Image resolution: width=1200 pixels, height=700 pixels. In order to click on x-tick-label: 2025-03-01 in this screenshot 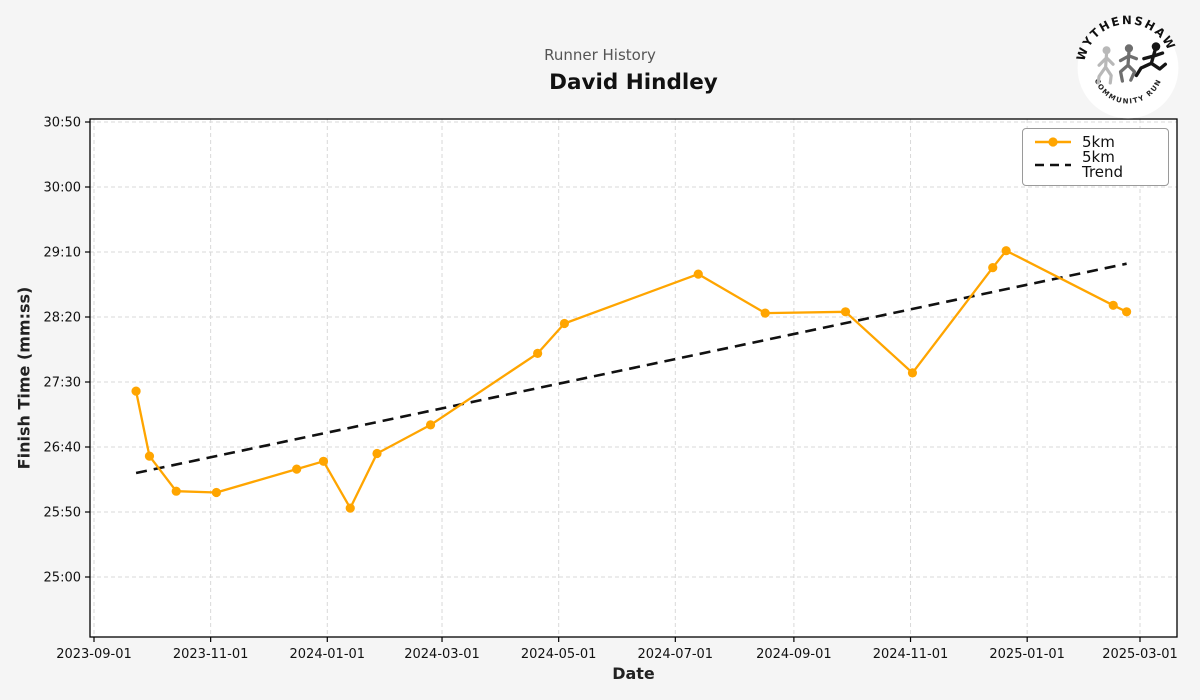, I will do `click(1140, 654)`.